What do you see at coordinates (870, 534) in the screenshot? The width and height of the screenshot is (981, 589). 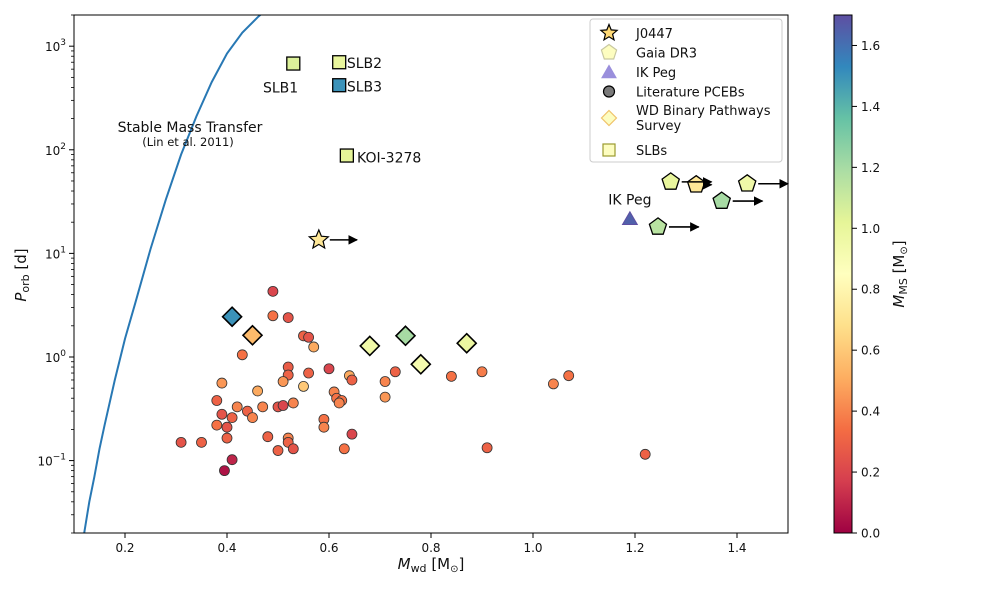 I see `colorbar-tick-label: 0.0` at bounding box center [870, 534].